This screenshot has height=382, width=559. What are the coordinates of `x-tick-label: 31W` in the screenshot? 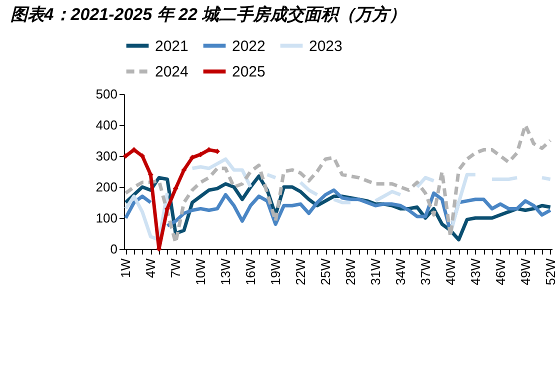 It's located at (375, 272).